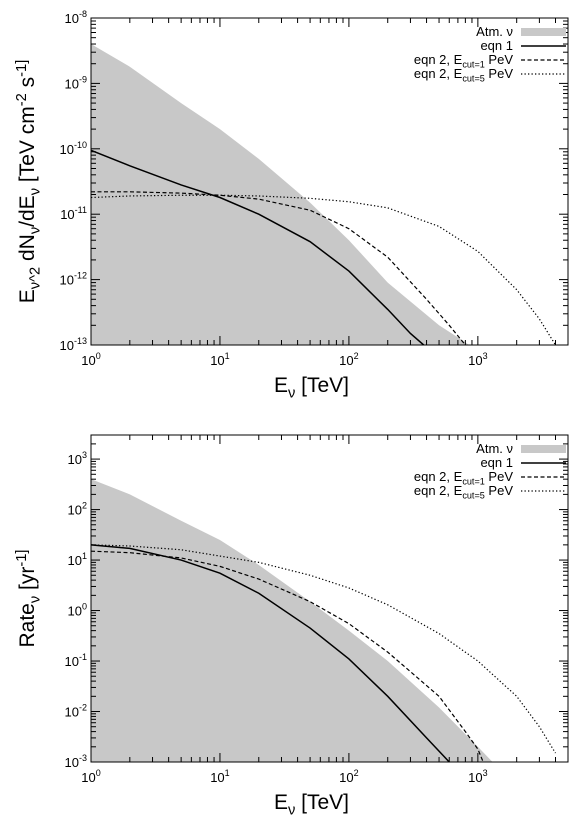 The image size is (584, 816). I want to click on y-tick-label: 10³, so click(77, 458).